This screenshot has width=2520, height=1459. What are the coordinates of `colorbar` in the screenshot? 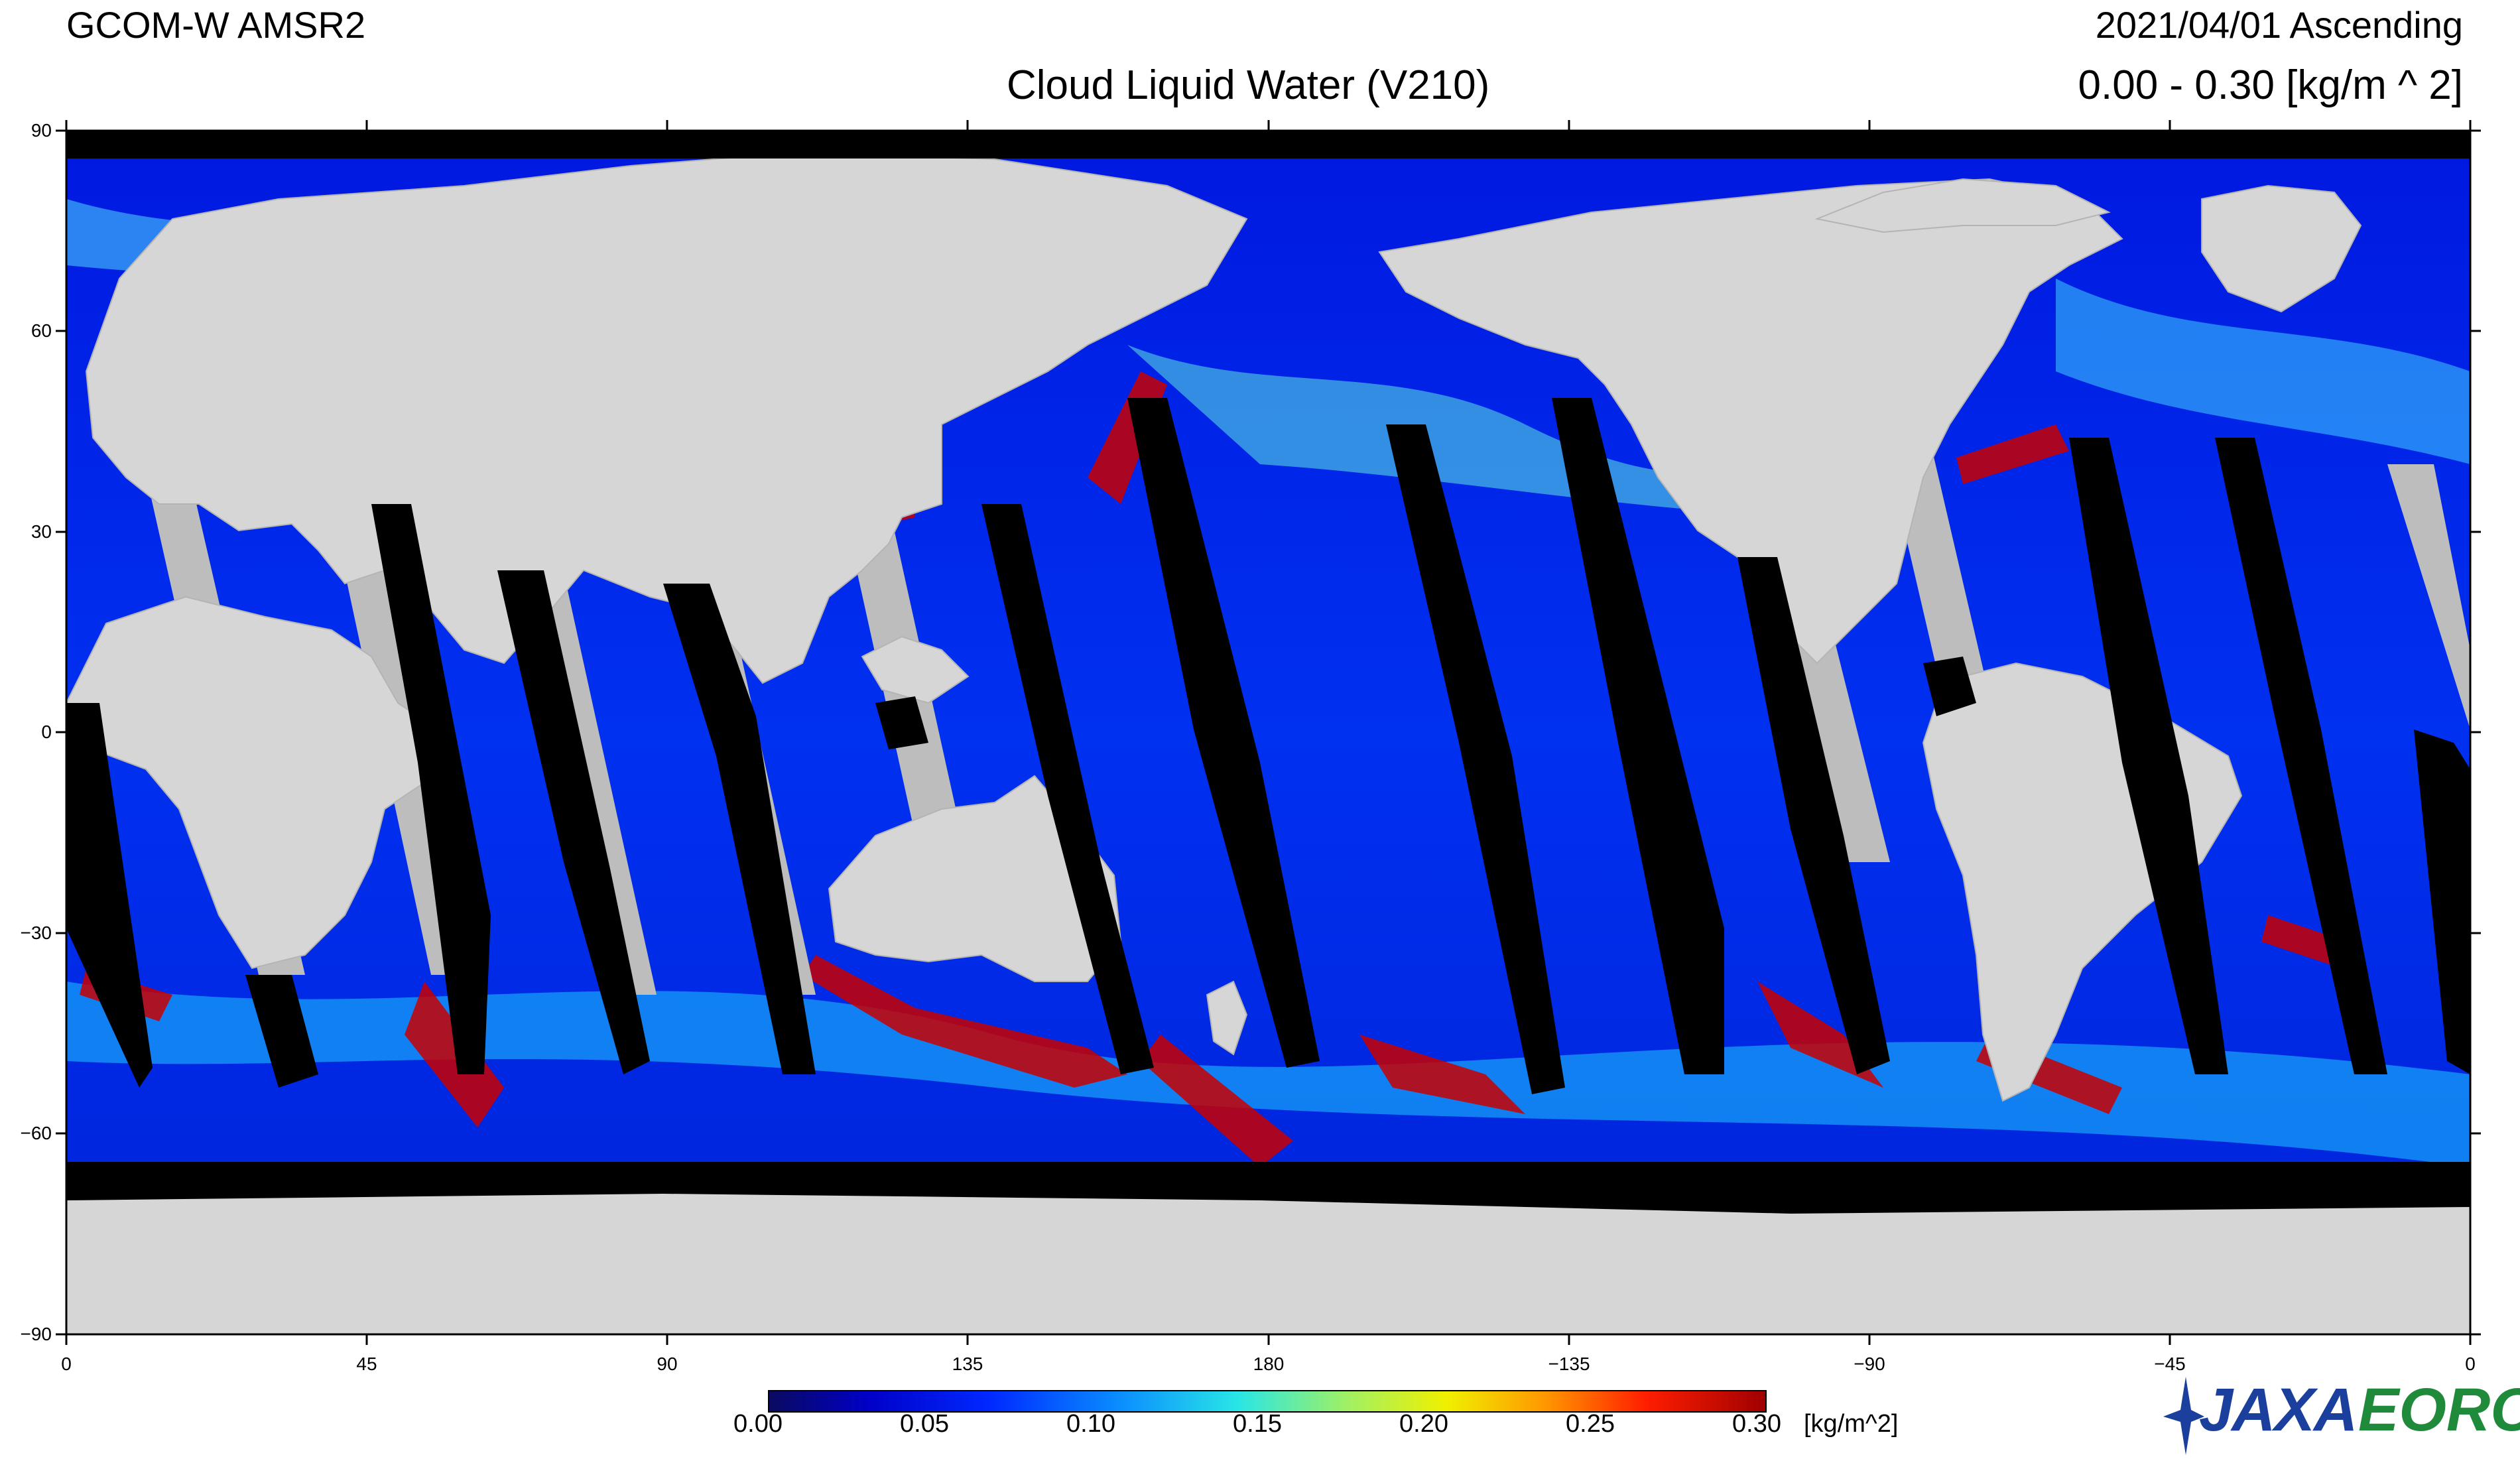 It's located at (1267, 1401).